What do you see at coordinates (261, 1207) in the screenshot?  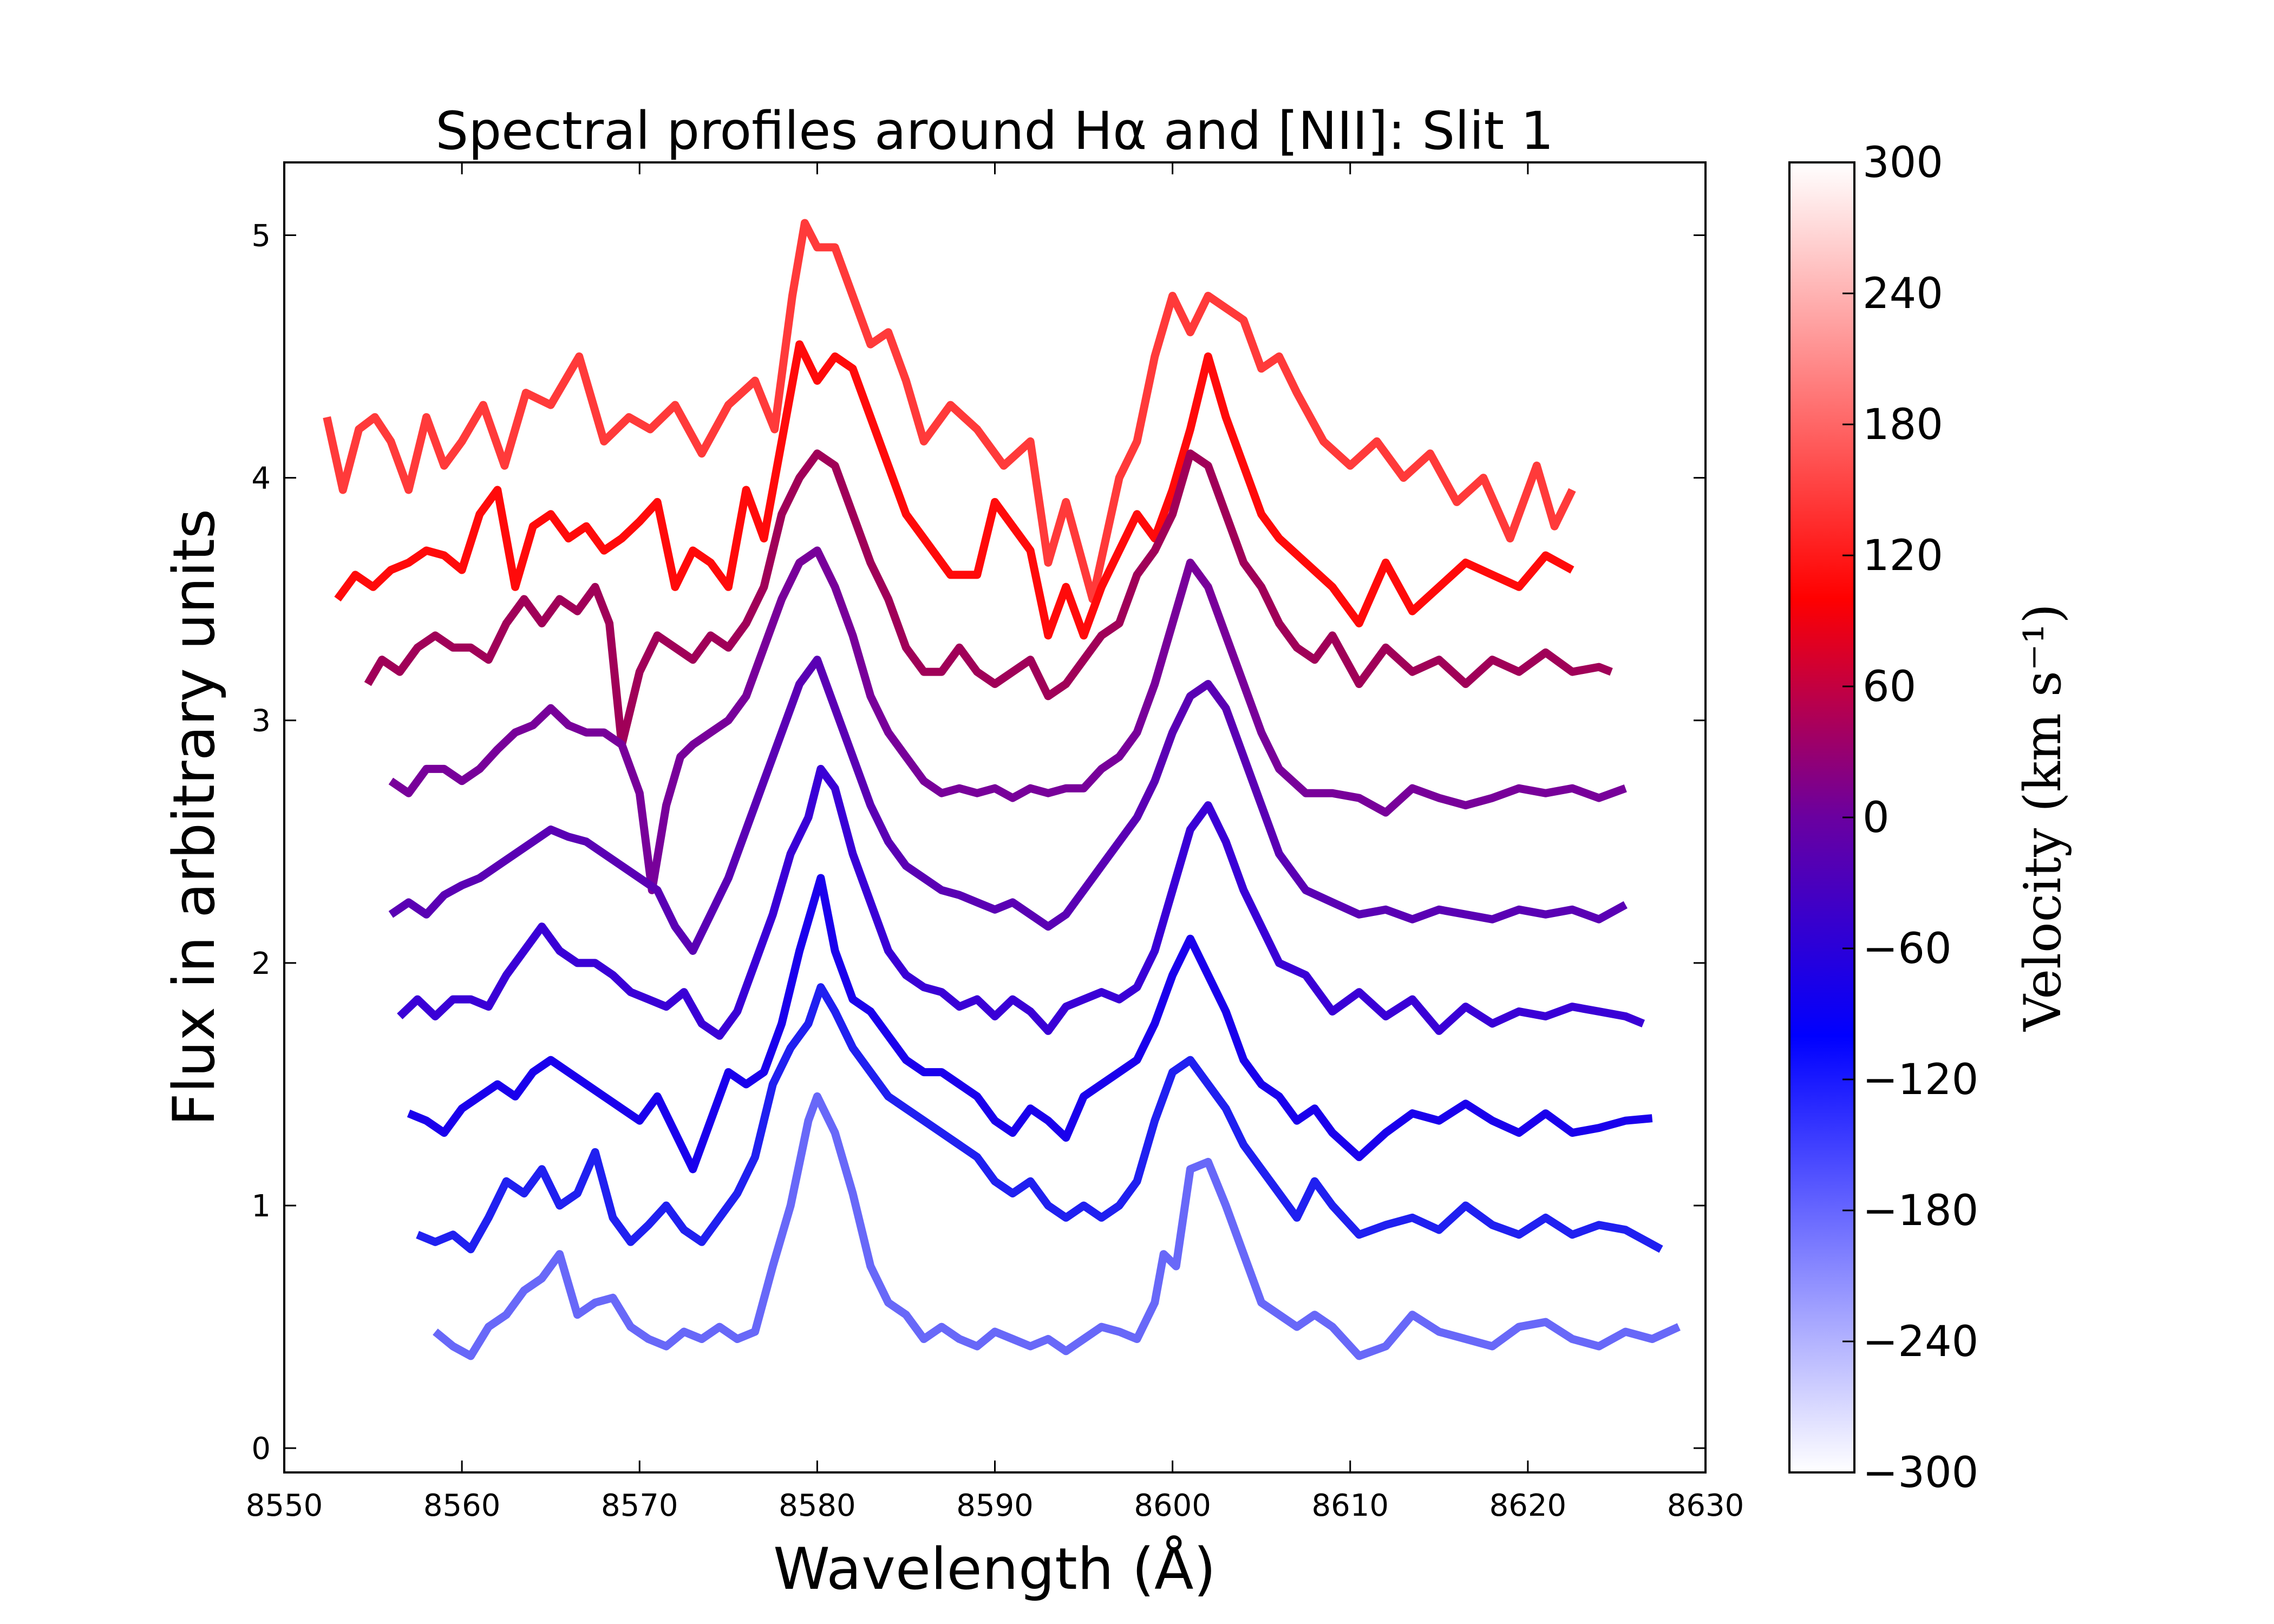 I see `y-tick-label: 1` at bounding box center [261, 1207].